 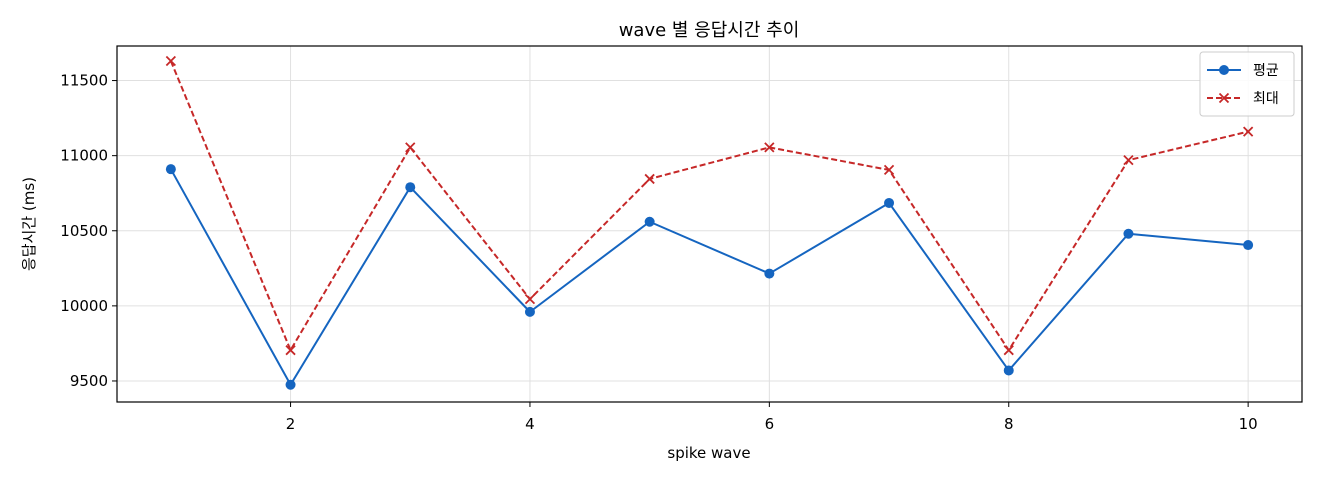 I want to click on x-tick-label: 6, so click(x=770, y=424).